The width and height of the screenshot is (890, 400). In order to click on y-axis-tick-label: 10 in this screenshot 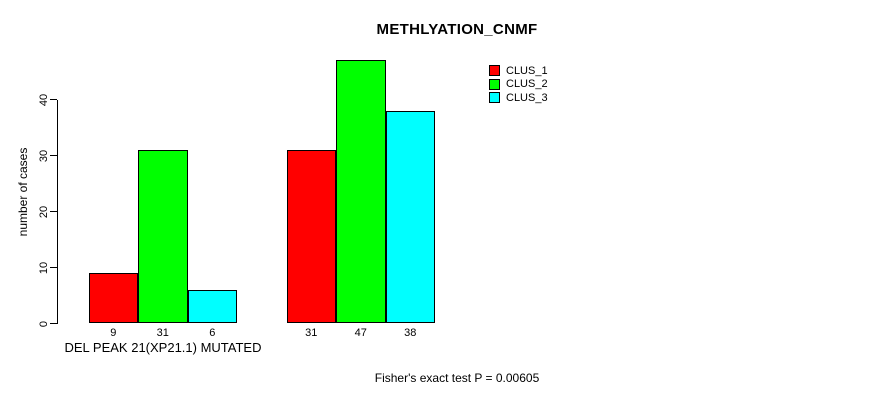, I will do `click(44, 267)`.